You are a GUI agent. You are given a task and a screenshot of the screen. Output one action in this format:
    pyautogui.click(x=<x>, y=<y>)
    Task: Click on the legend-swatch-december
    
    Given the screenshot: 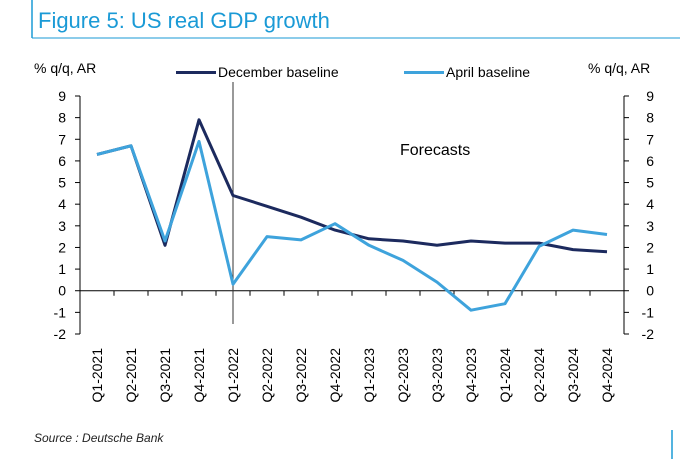 What is the action you would take?
    pyautogui.click(x=196, y=72)
    